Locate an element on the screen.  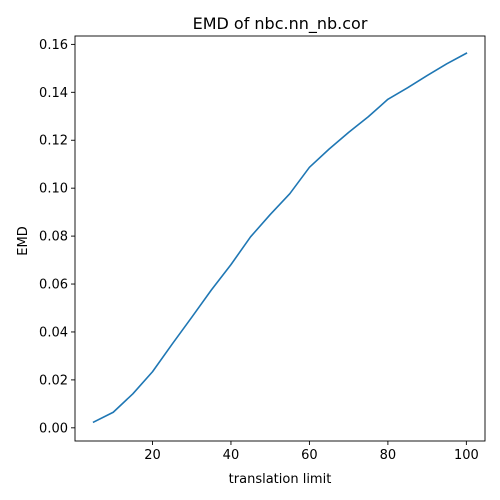
x-tick-label: 20 is located at coordinates (152, 455).